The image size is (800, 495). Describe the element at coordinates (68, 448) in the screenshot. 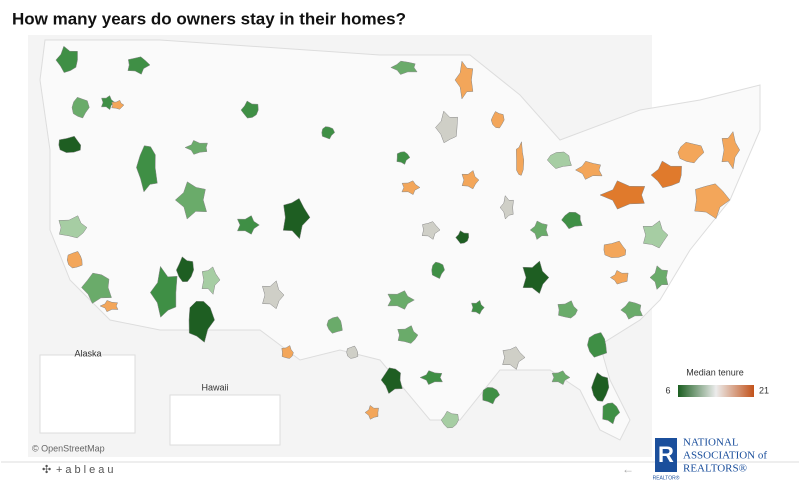

I see `attribution: © OpenStreetMap` at that location.